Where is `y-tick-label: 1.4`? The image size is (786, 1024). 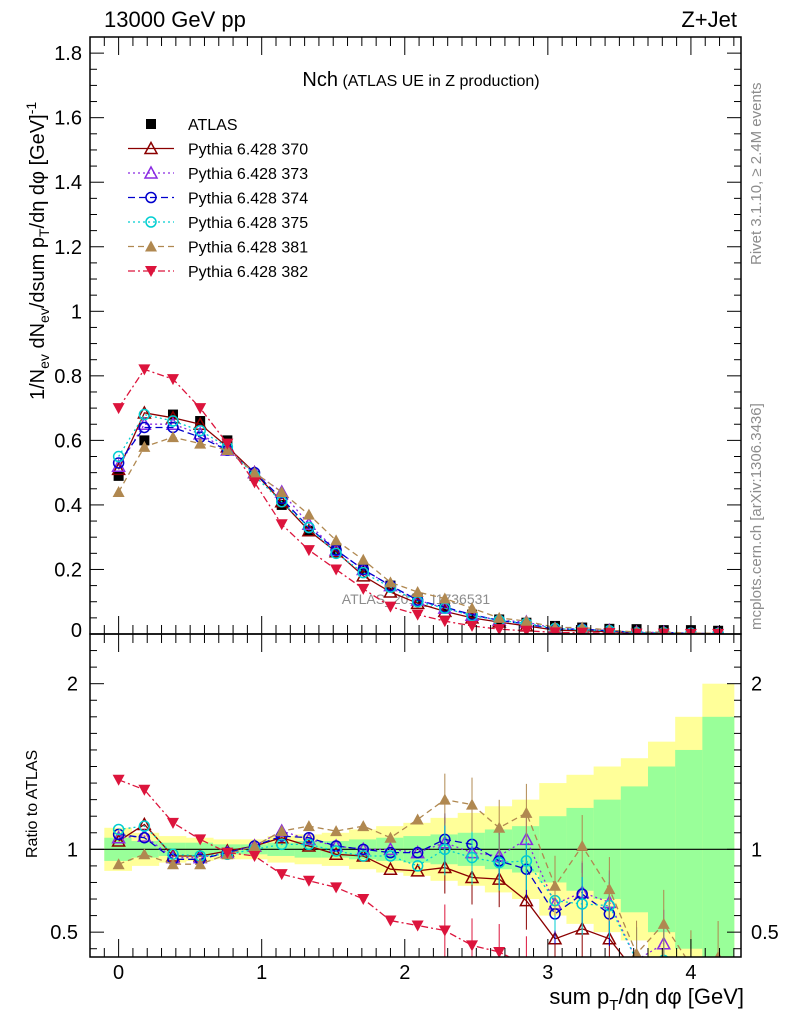
y-tick-label: 1.4 is located at coordinates (68, 183).